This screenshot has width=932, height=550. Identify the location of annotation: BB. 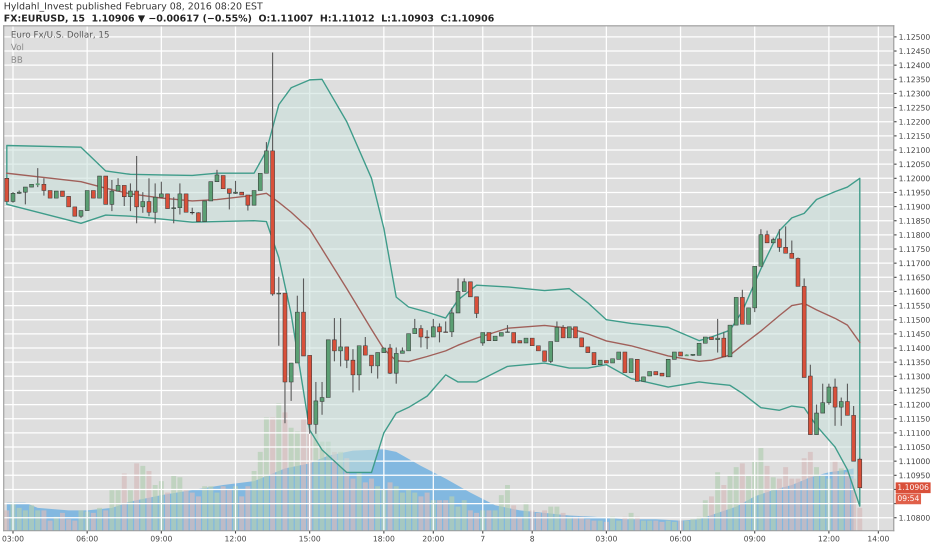
(17, 59).